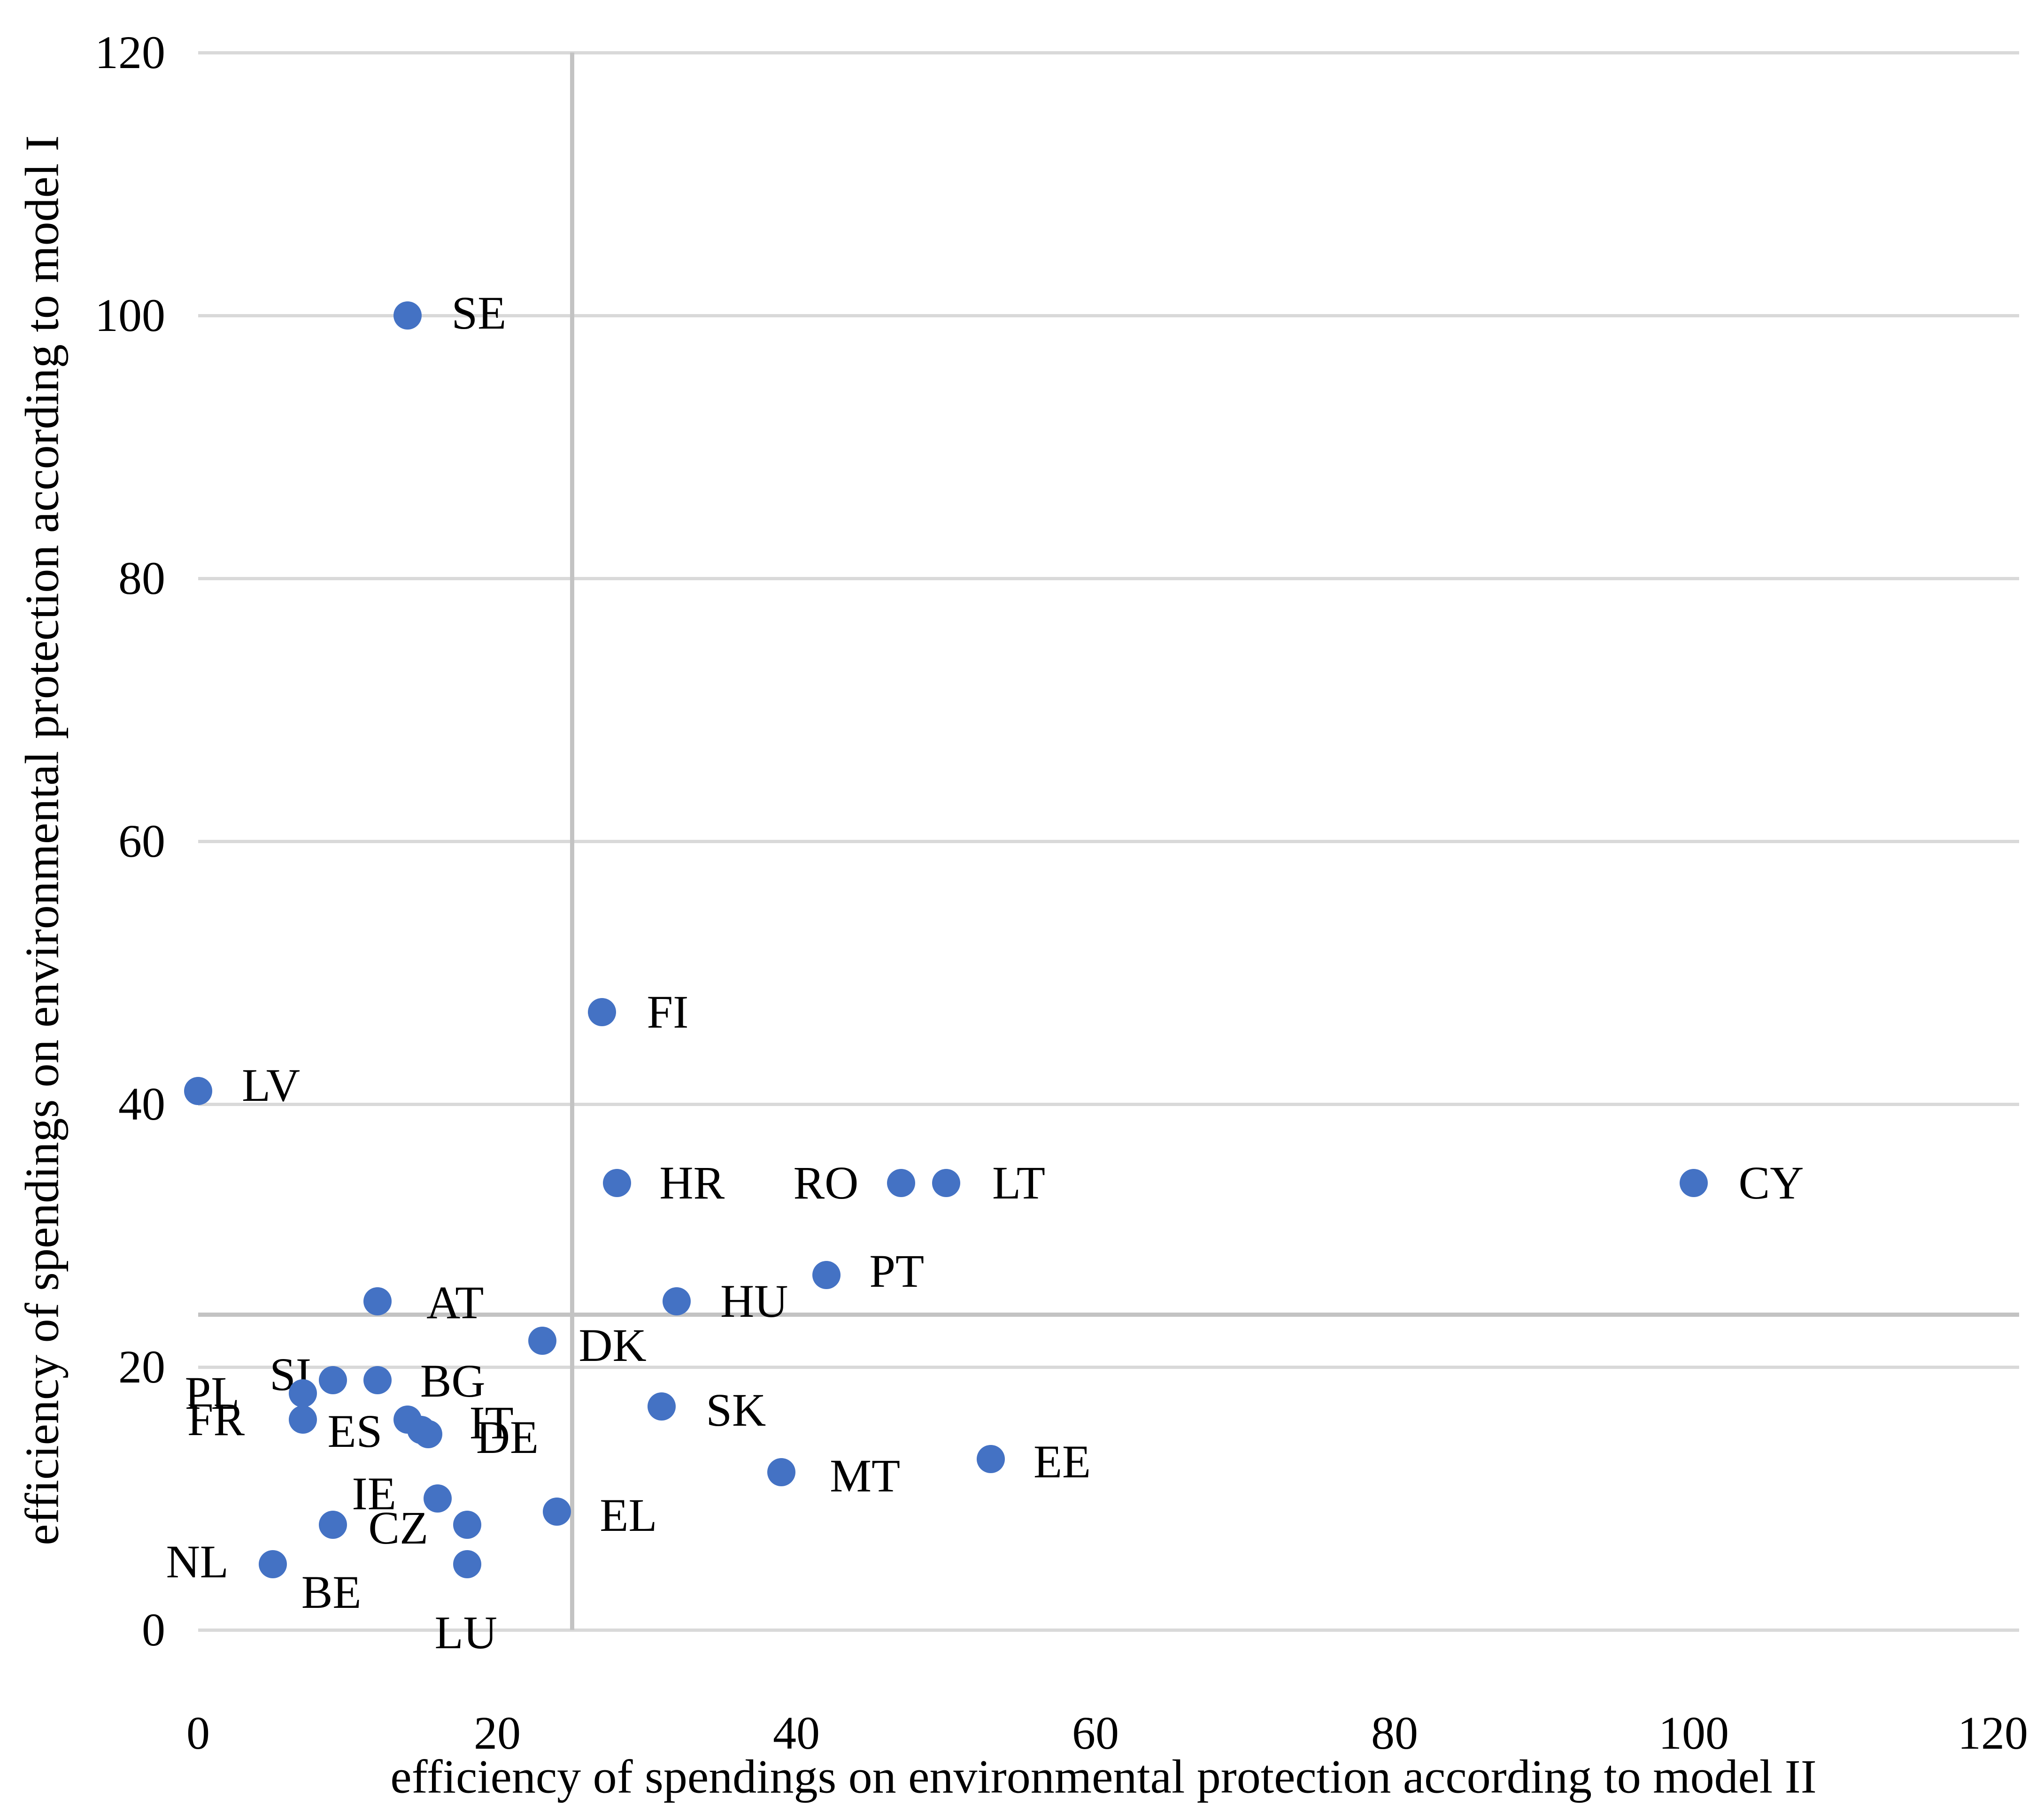 The width and height of the screenshot is (2044, 1813). What do you see at coordinates (437, 1498) in the screenshot?
I see `data-point-IE` at bounding box center [437, 1498].